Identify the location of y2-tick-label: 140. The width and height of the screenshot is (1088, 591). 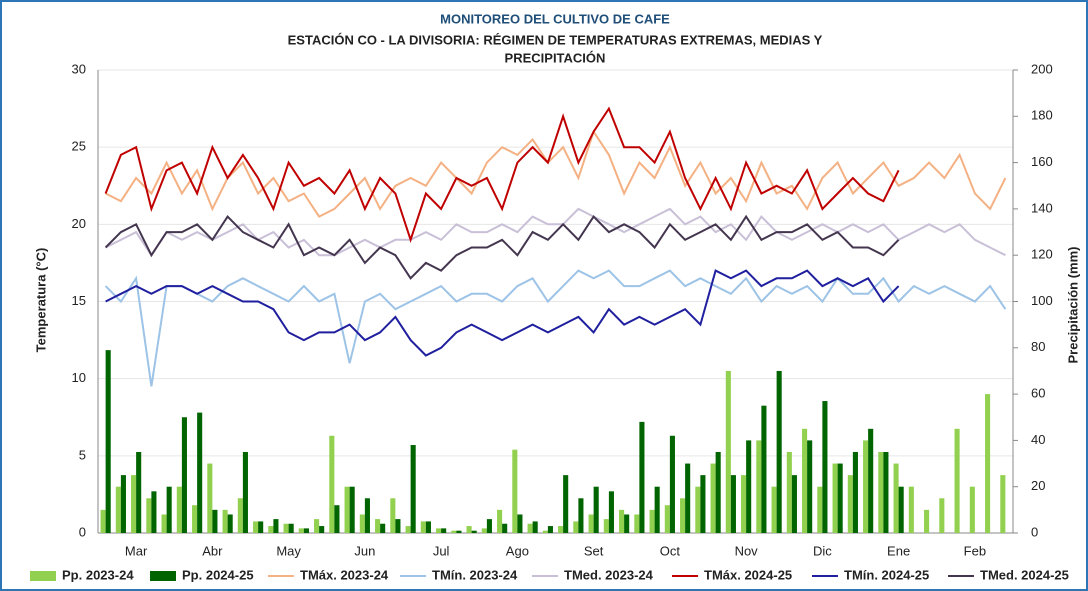
(1042, 207).